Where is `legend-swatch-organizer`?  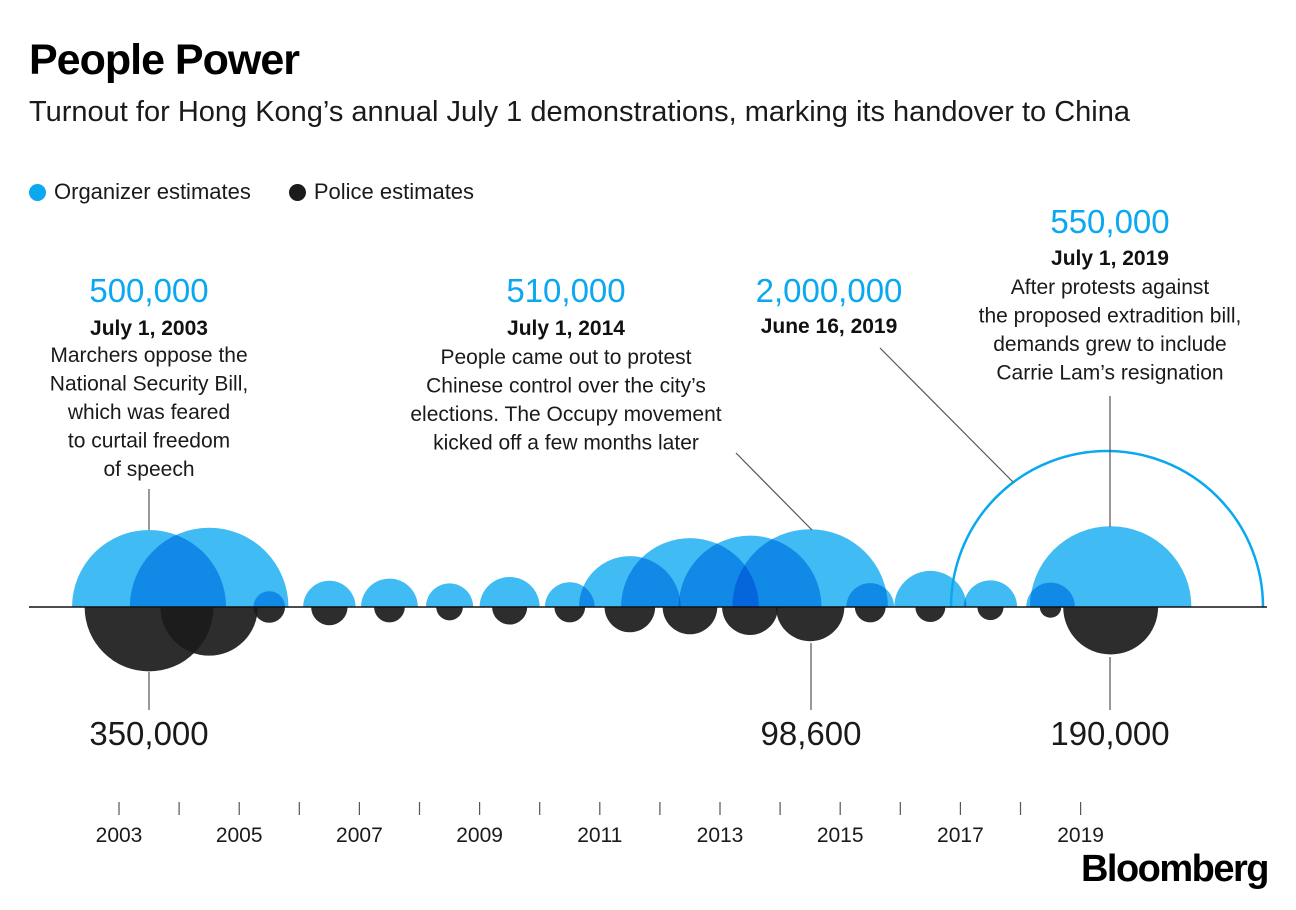 legend-swatch-organizer is located at coordinates (37, 192).